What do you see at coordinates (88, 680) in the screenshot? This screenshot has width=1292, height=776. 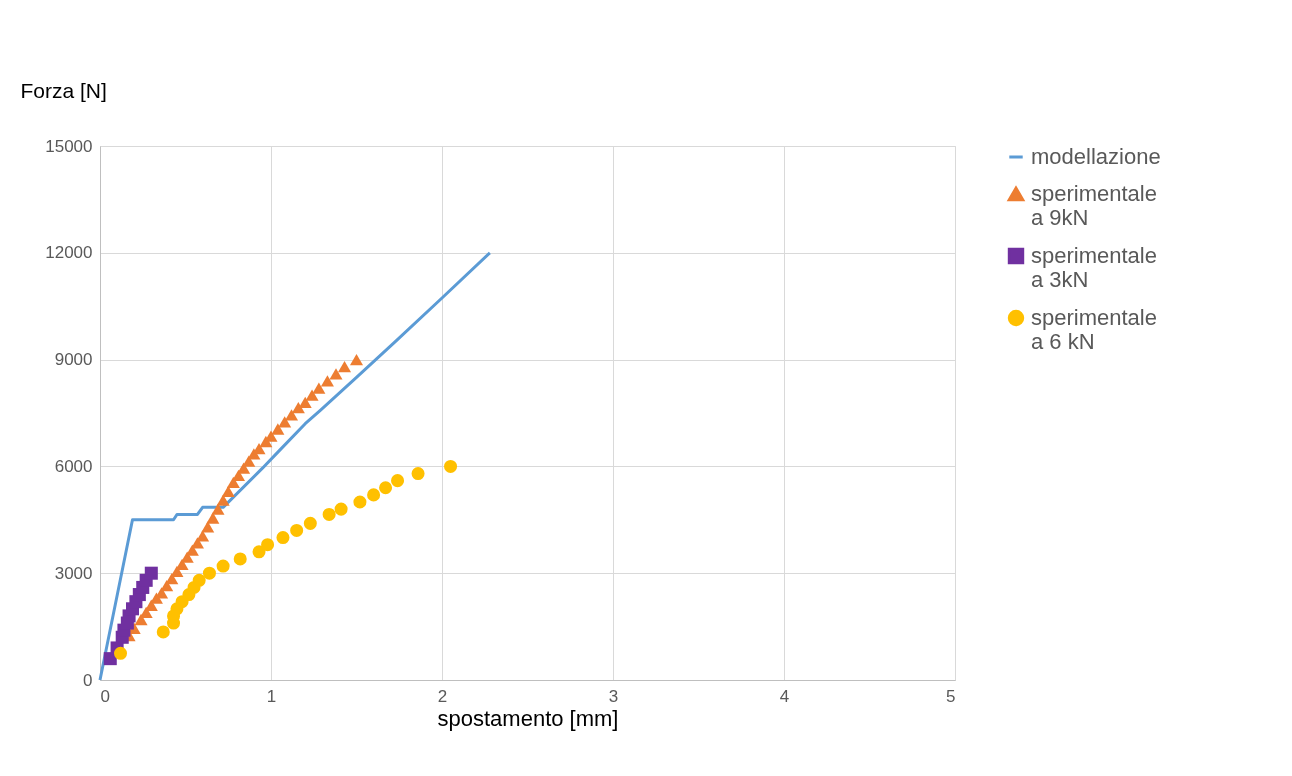 I see `y-tick-label: 0` at bounding box center [88, 680].